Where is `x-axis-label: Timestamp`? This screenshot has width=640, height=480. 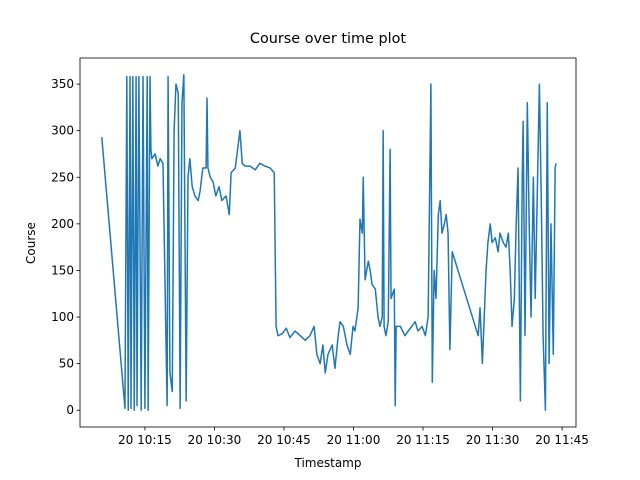 x-axis-label: Timestamp is located at coordinates (328, 463).